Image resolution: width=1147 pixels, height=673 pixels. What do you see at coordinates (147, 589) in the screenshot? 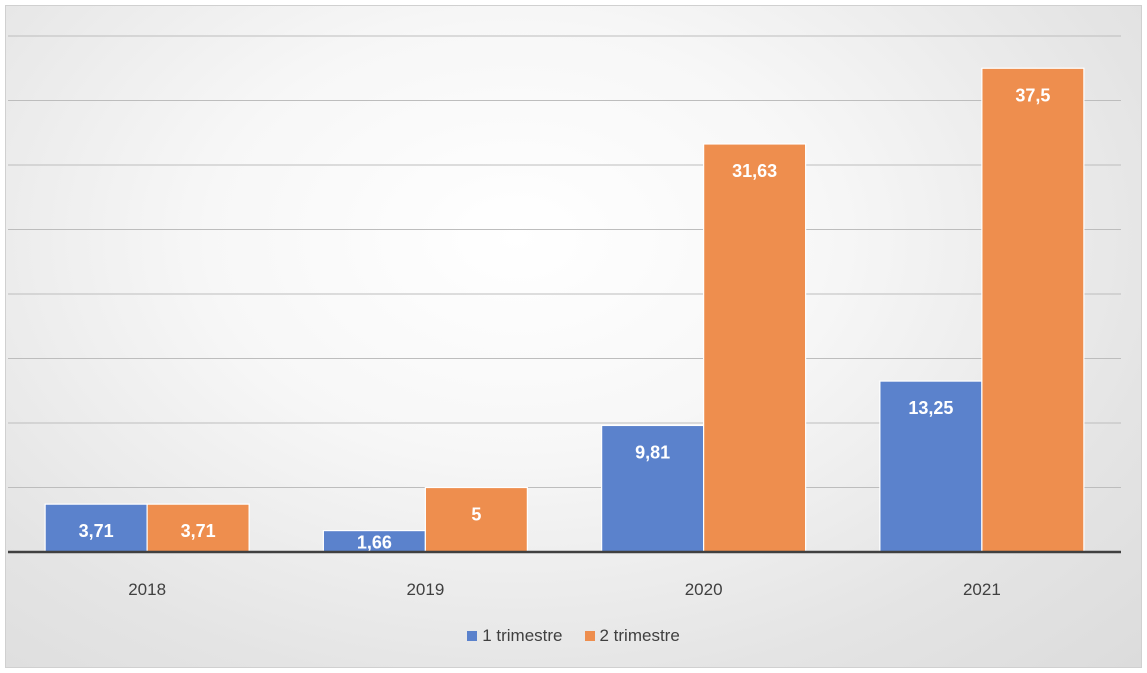
I see `category-label-2018: 2018` at bounding box center [147, 589].